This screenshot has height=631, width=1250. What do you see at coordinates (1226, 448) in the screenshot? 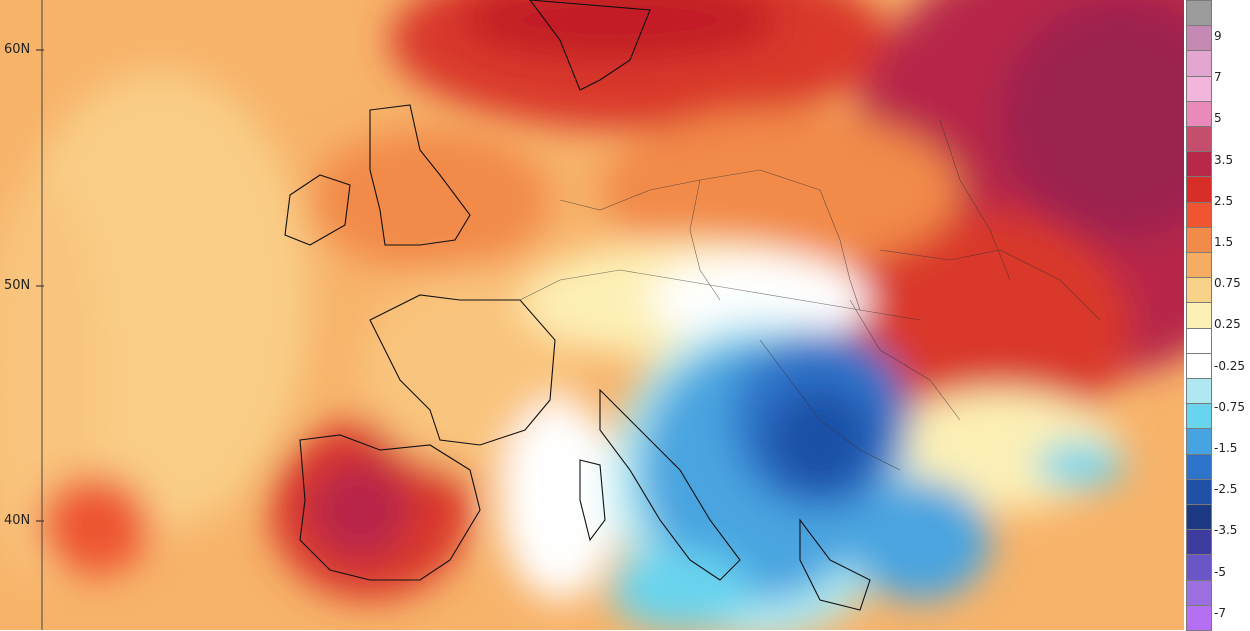
I see `legend-label: -1.5` at bounding box center [1226, 448].